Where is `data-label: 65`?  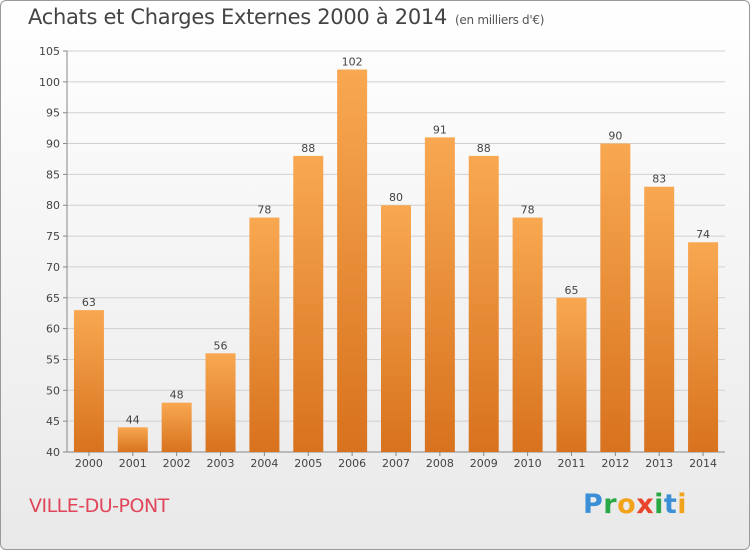 data-label: 65 is located at coordinates (571, 290).